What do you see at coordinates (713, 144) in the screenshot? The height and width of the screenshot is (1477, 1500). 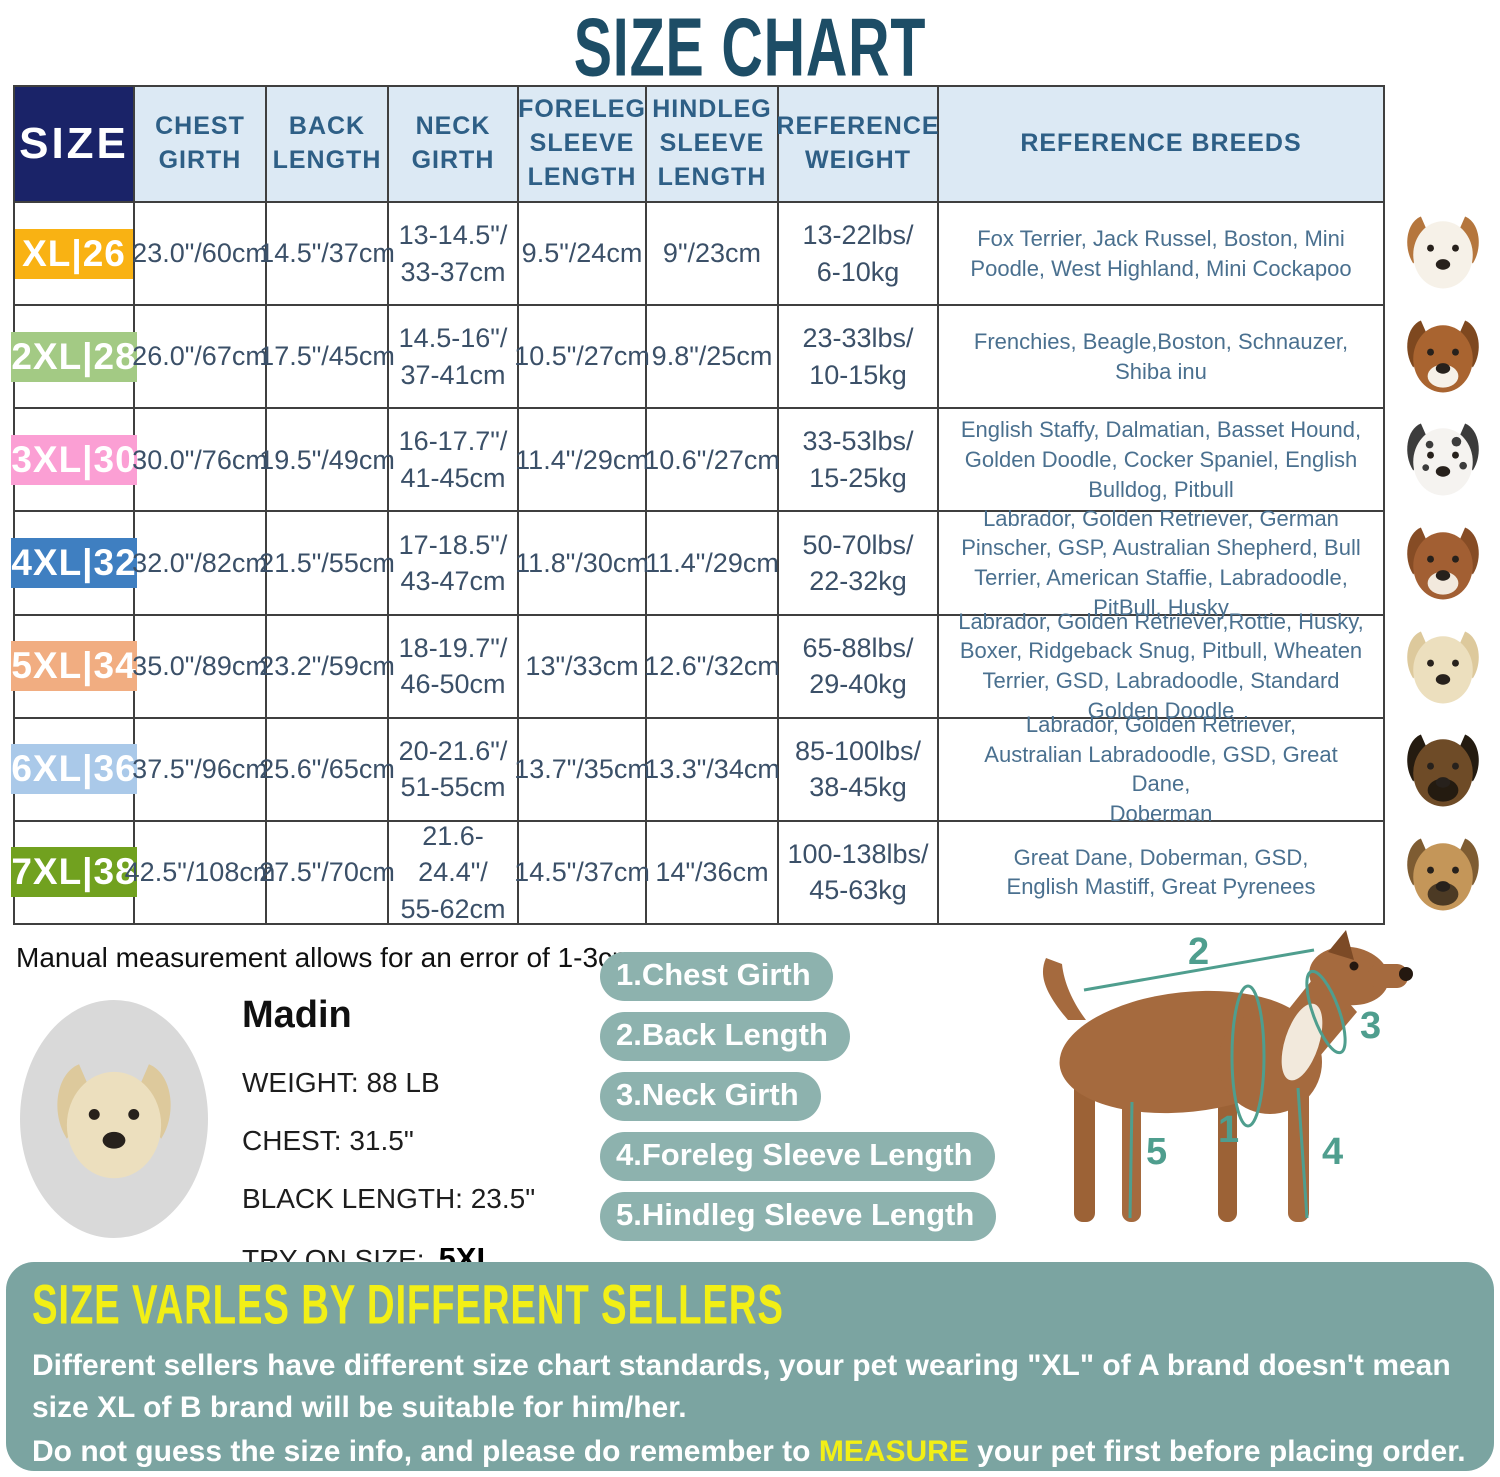 I see `column-header: HINDLEG SLEEVE LENGTH` at bounding box center [713, 144].